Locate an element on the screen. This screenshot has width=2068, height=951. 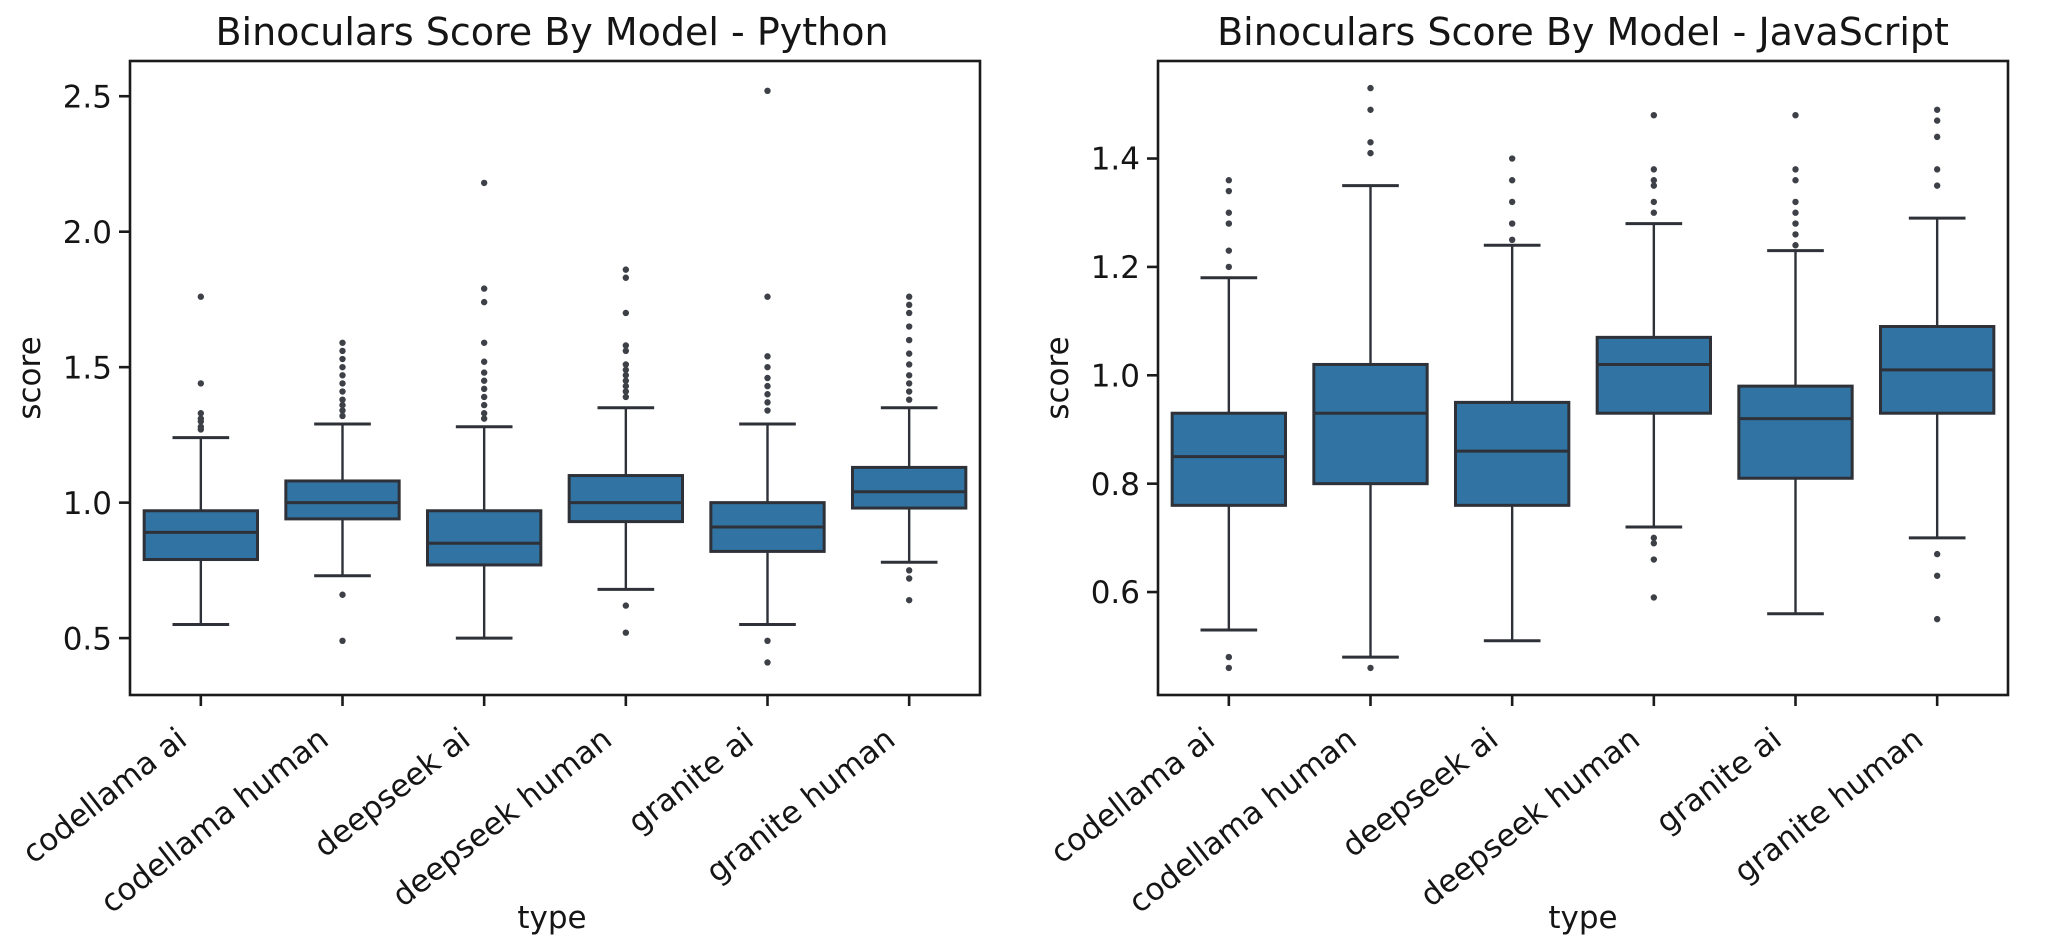
y-tick-label: 1.0 is located at coordinates (1115, 376).